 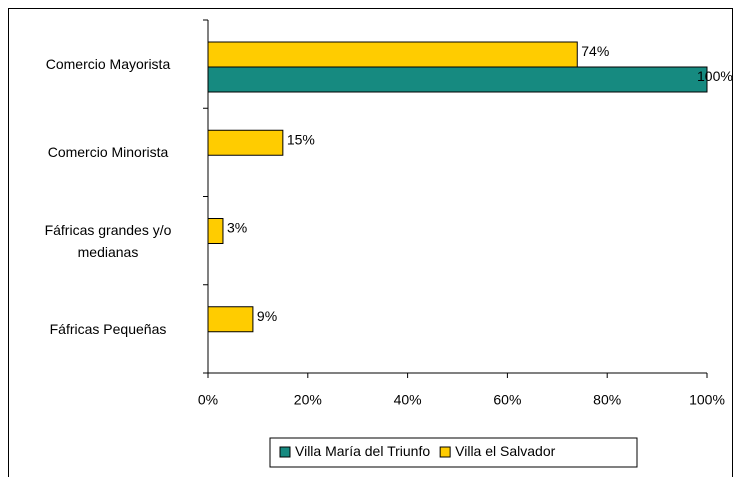 I want to click on x-tick-label: 60%, so click(x=507, y=400).